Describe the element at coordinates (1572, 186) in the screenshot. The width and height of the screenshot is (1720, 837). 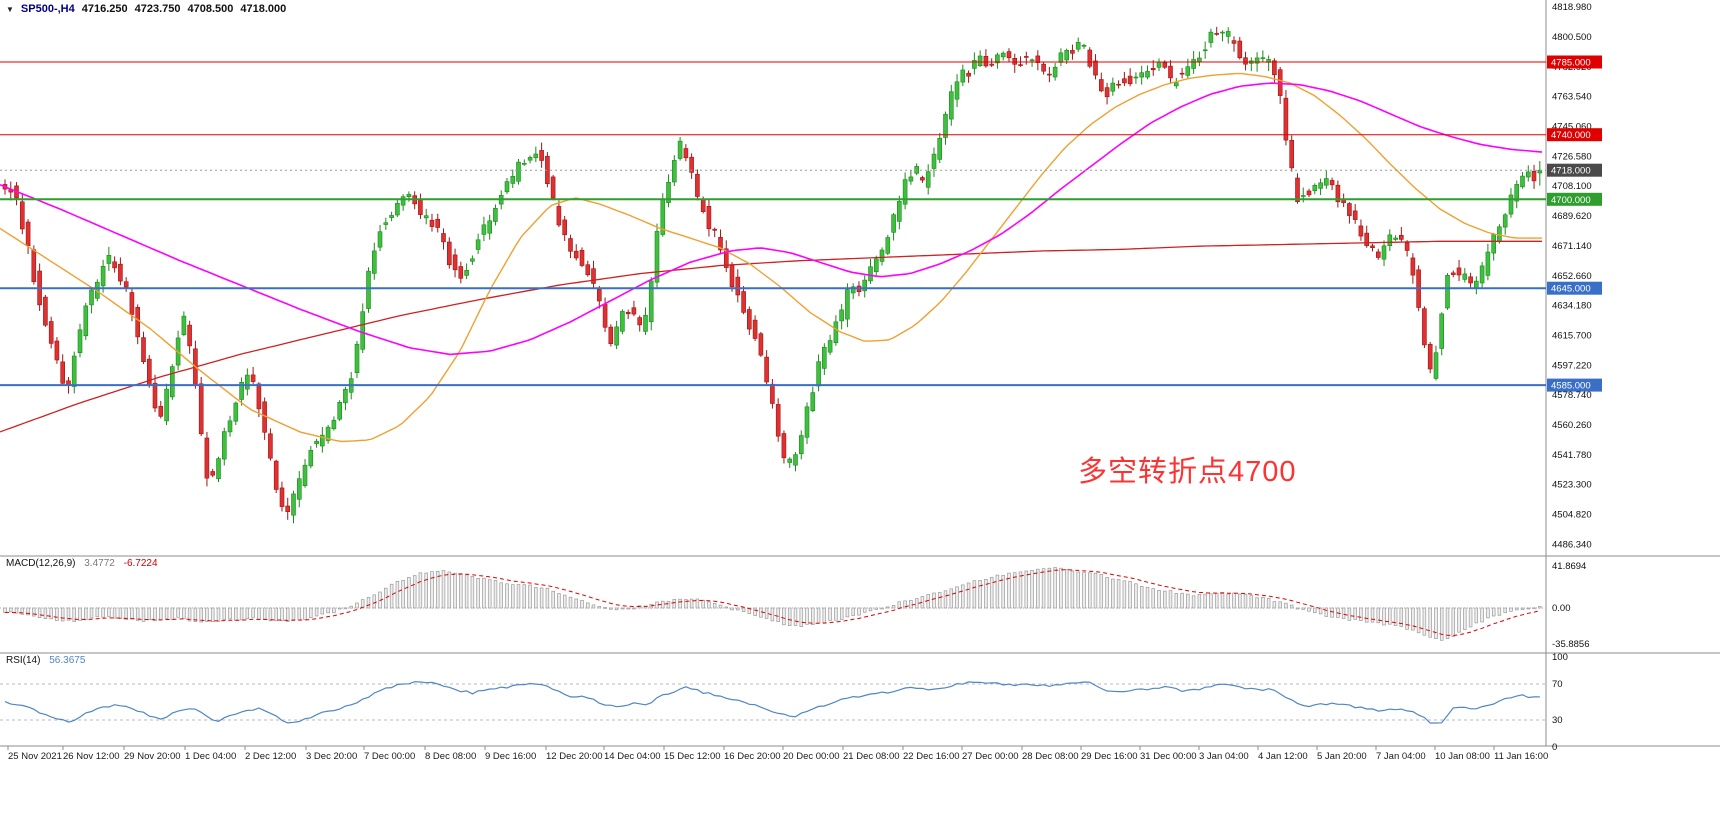
I see `svg-text: 4708.100` at that location.